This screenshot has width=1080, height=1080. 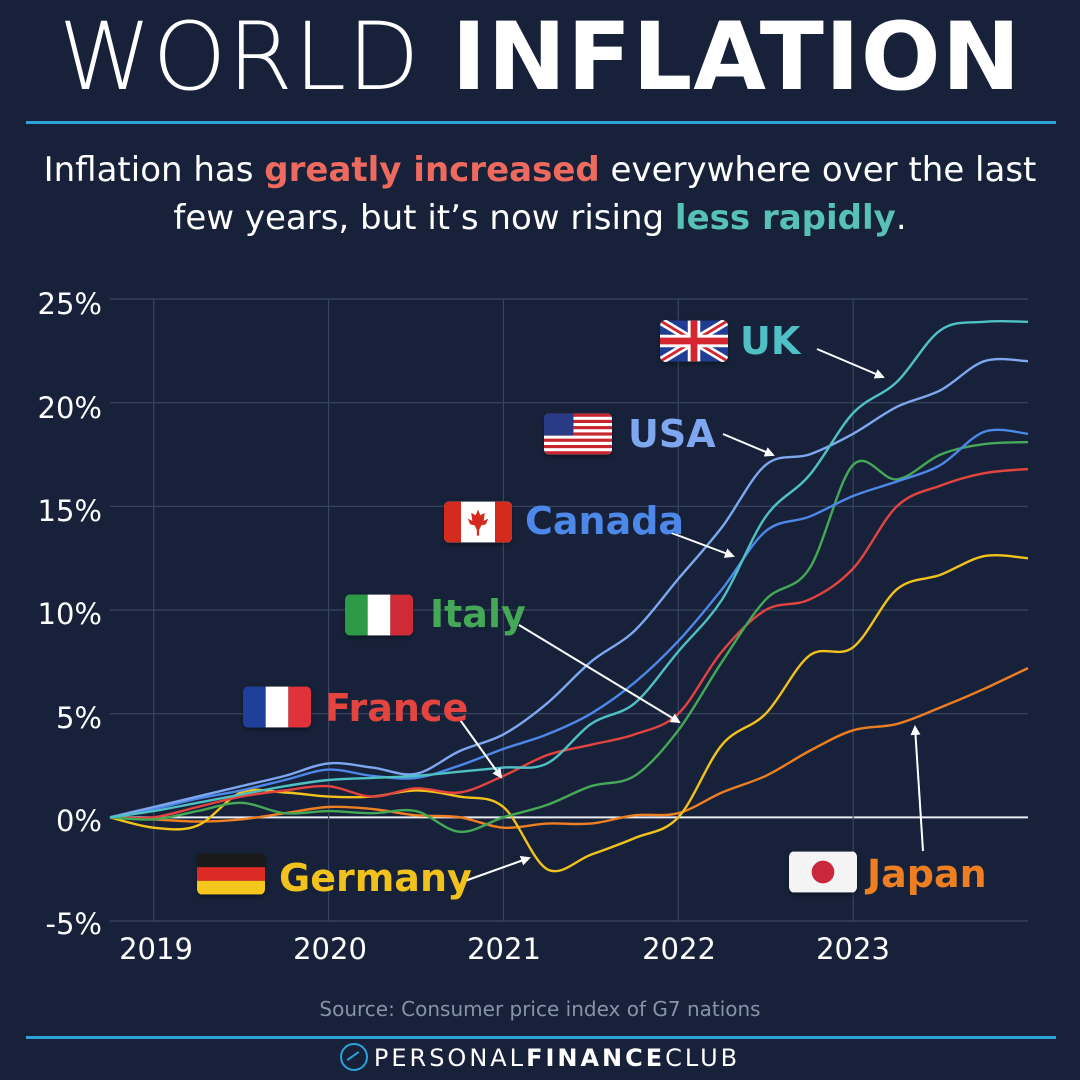 What do you see at coordinates (853, 949) in the screenshot?
I see `x-tick-label: 2023` at bounding box center [853, 949].